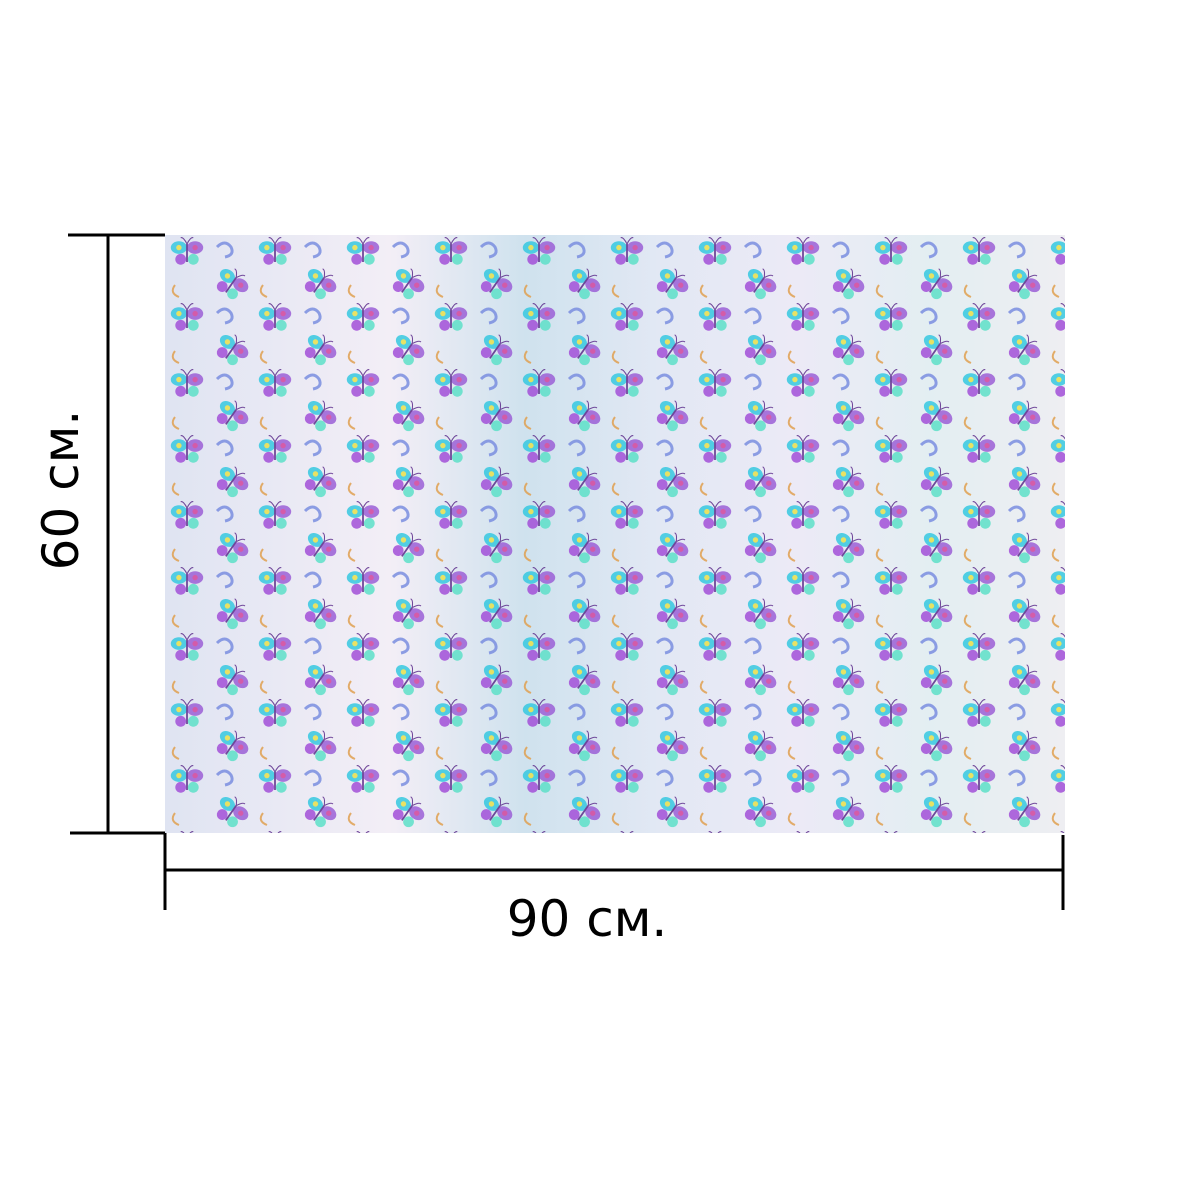 This screenshot has width=1200, height=1200. What do you see at coordinates (587, 919) in the screenshot?
I see `width-label: 90 см.` at bounding box center [587, 919].